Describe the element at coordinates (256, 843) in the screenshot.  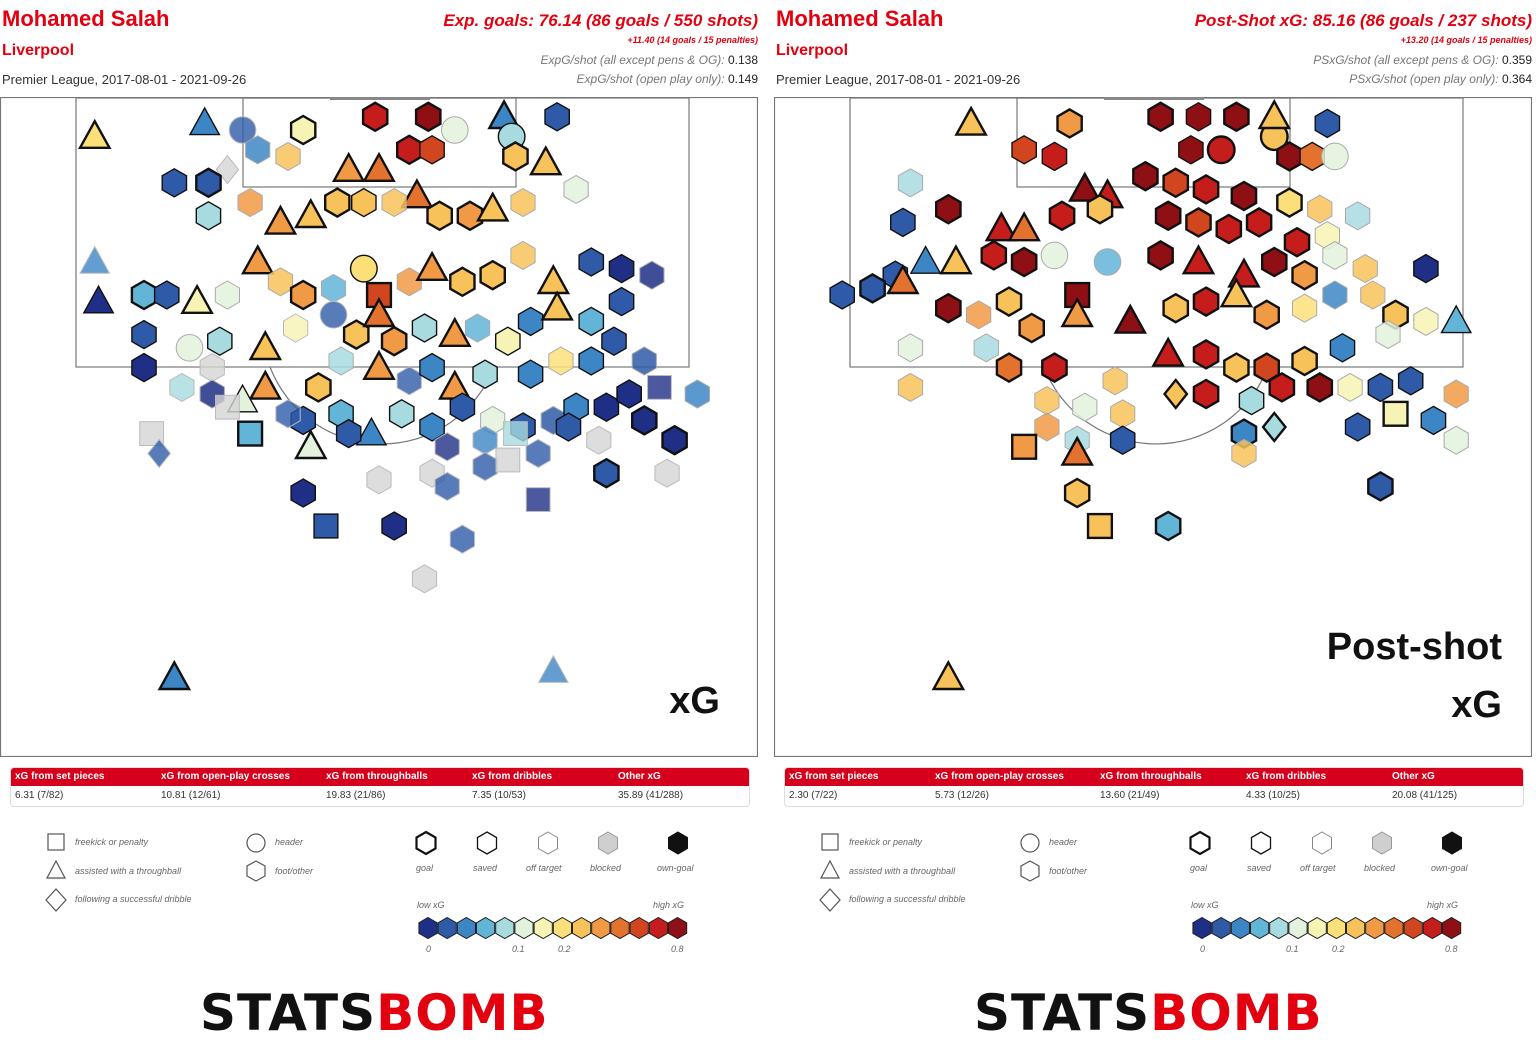
I see `header-icon` at that location.